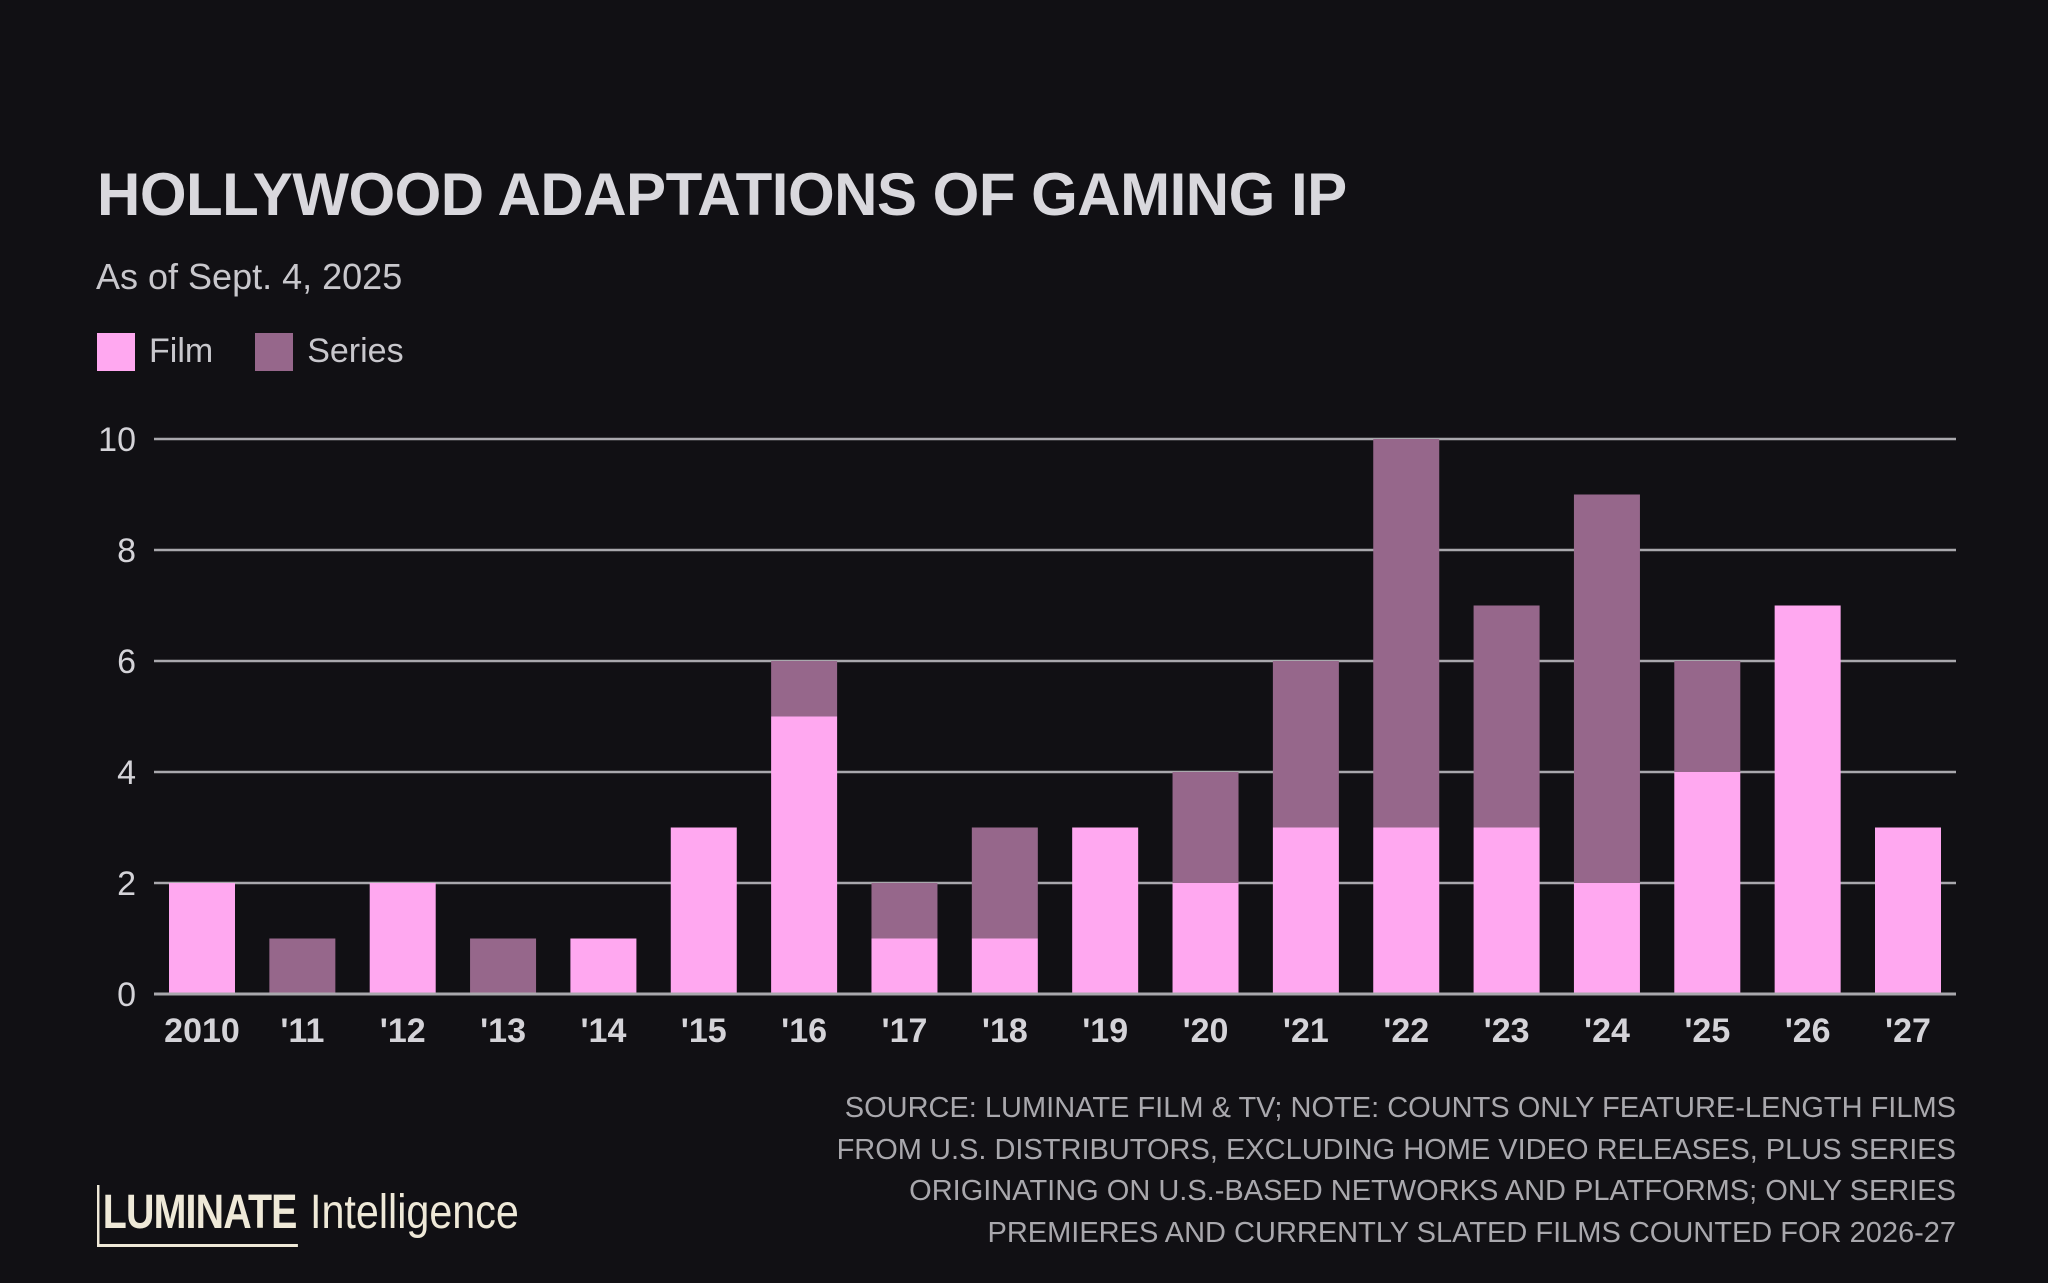 The height and width of the screenshot is (1283, 2048). What do you see at coordinates (126, 551) in the screenshot?
I see `y-tick-label: 8` at bounding box center [126, 551].